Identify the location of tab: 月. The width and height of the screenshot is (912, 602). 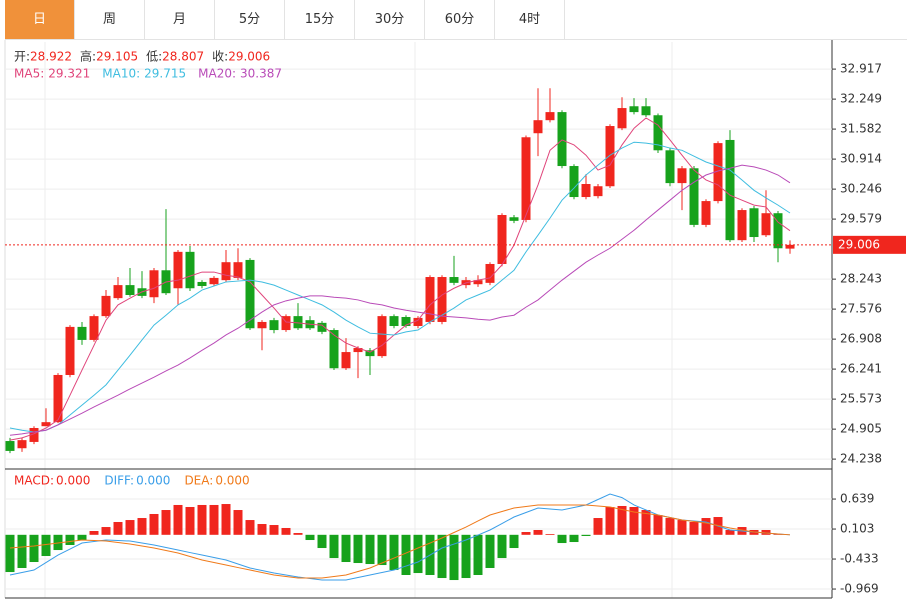
(180, 19).